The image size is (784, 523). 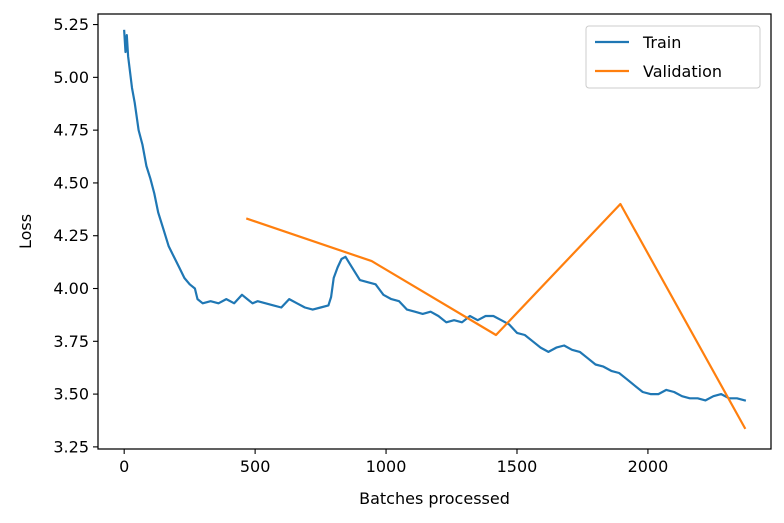 What do you see at coordinates (124, 466) in the screenshot?
I see `x-tick-label: 0` at bounding box center [124, 466].